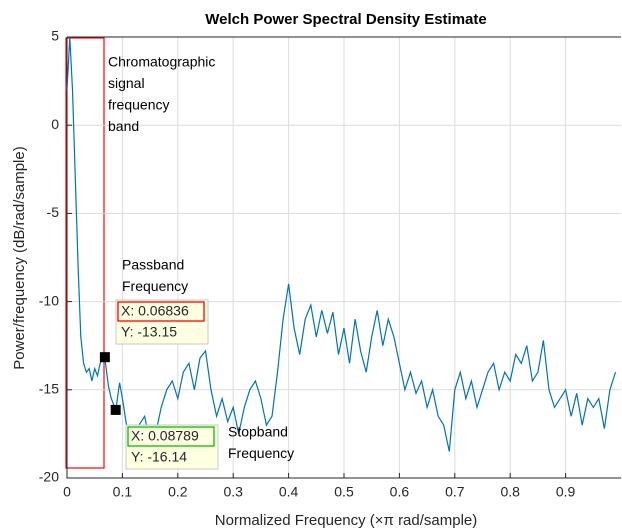 Image resolution: width=622 pixels, height=531 pixels. Describe the element at coordinates (261, 453) in the screenshot. I see `stopband-label: Frequency` at that location.